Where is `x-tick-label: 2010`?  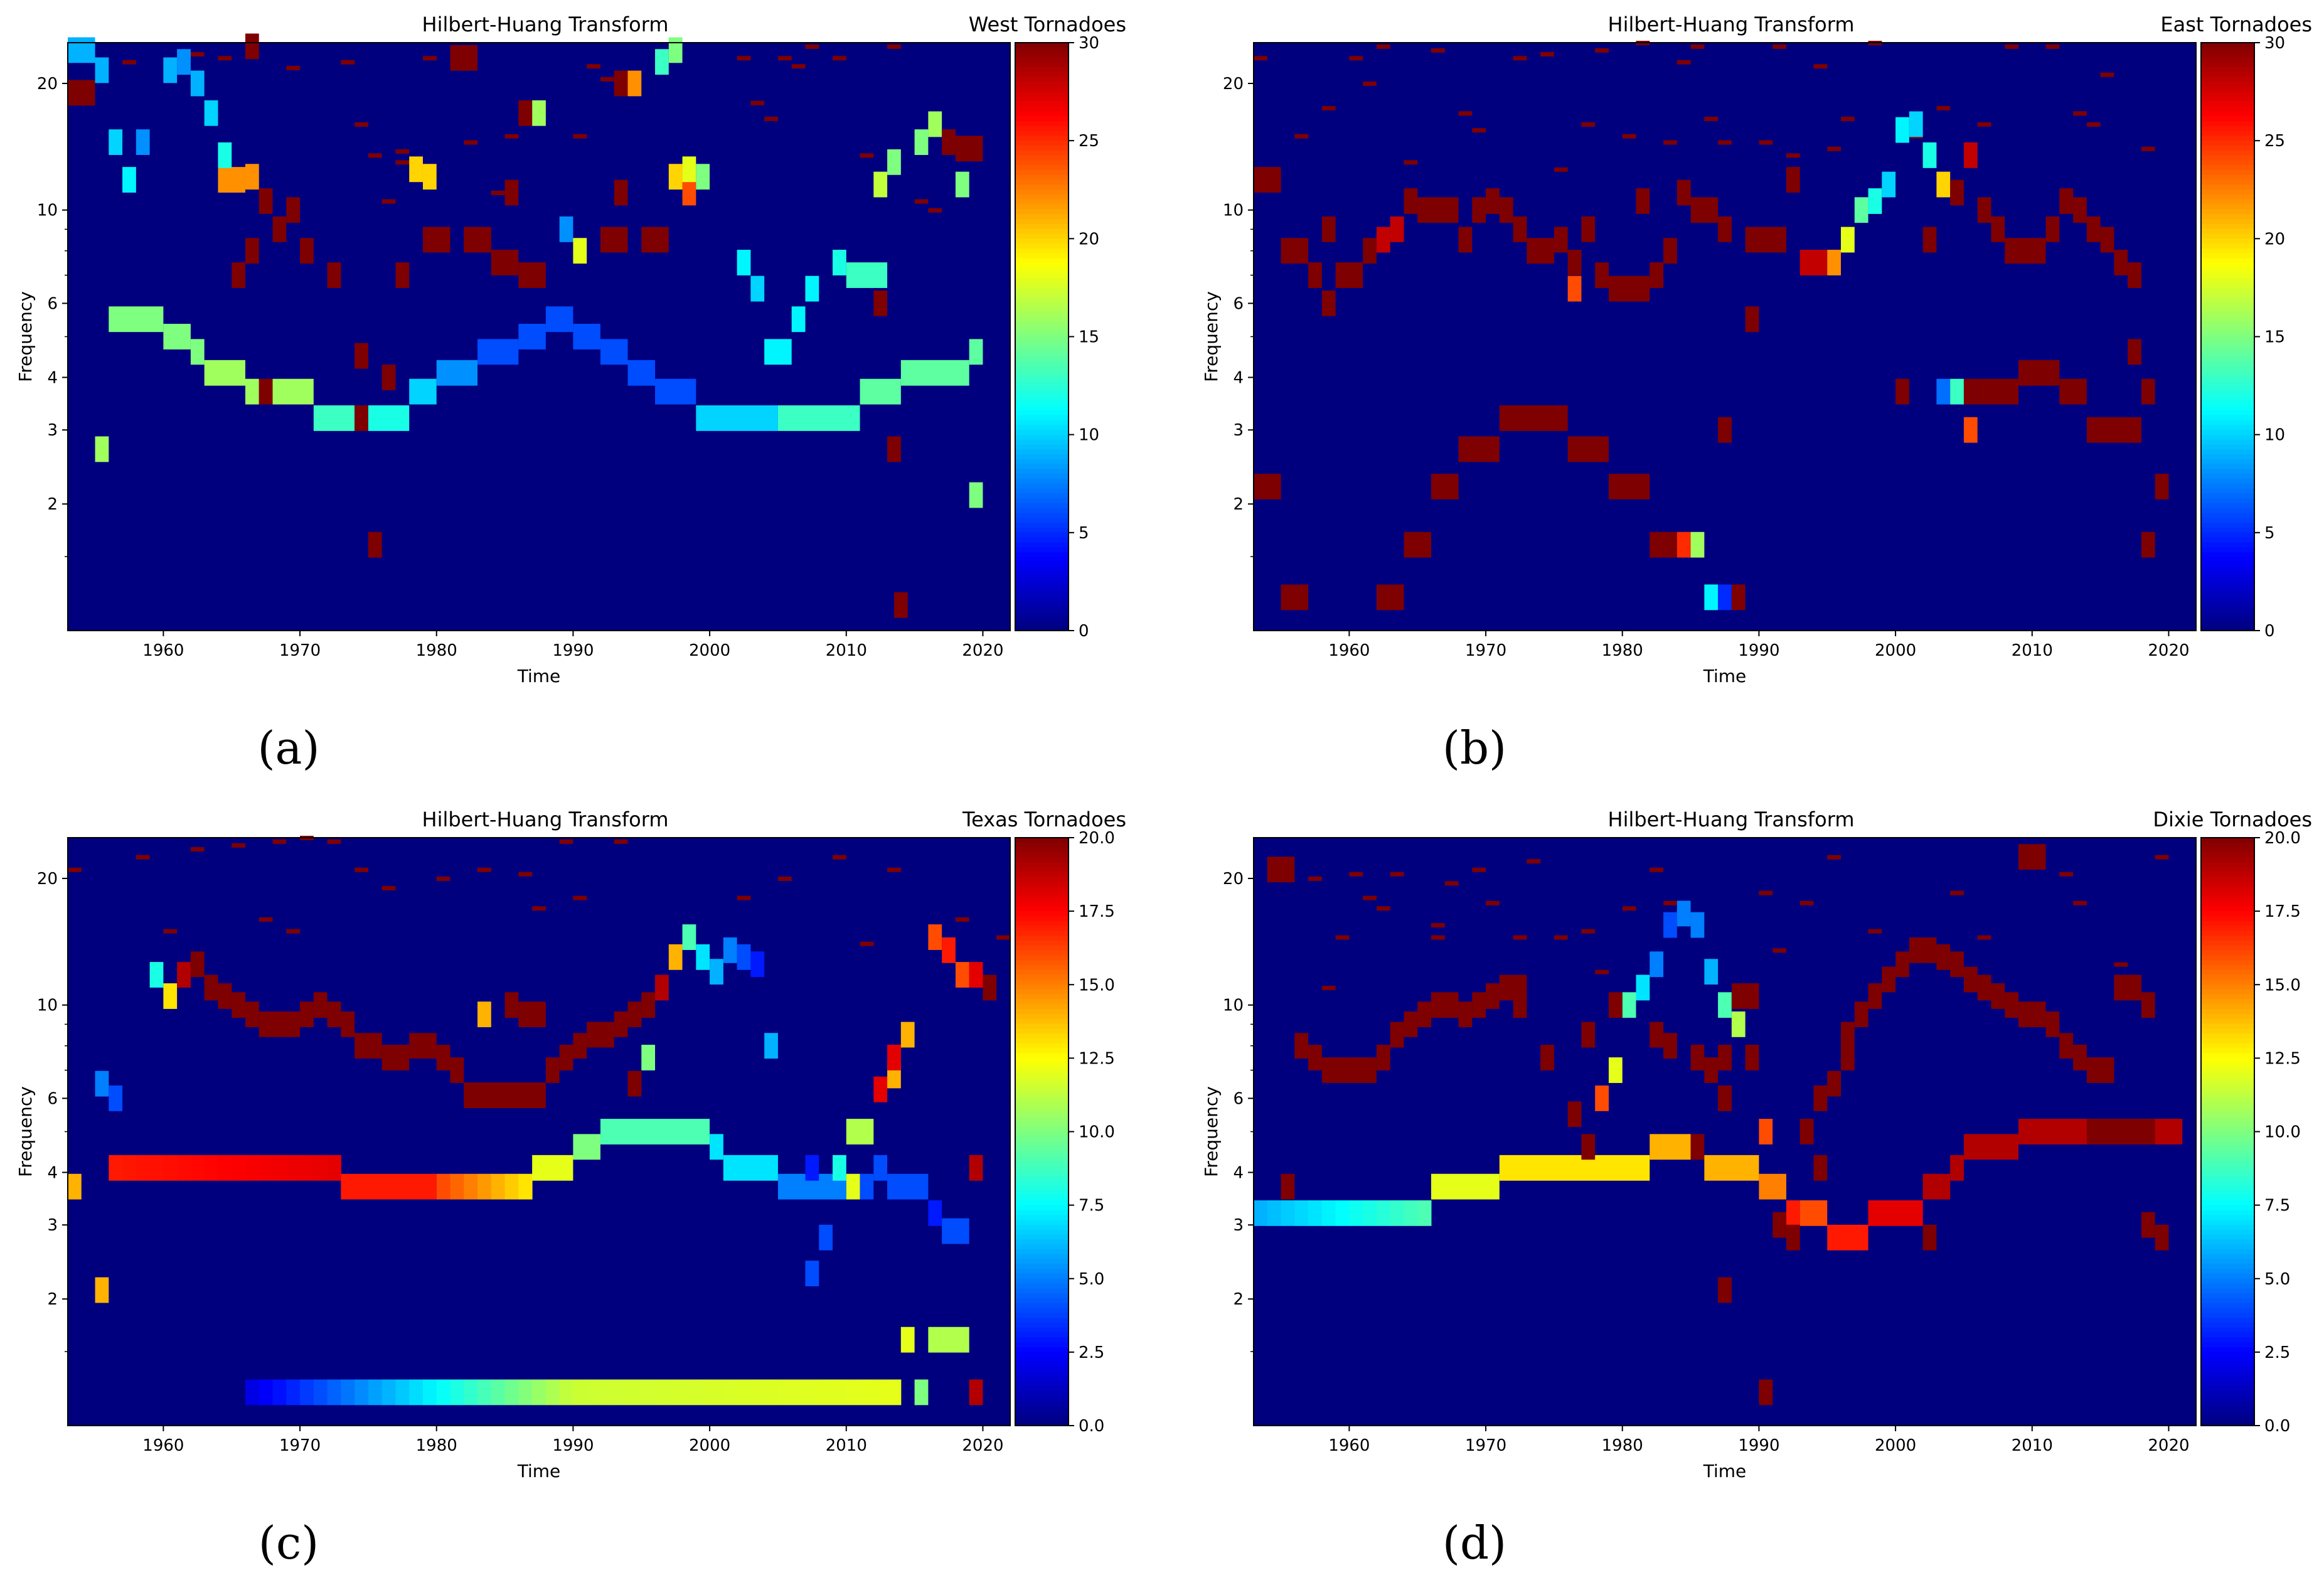 x-tick-label: 2010 is located at coordinates (2032, 1445).